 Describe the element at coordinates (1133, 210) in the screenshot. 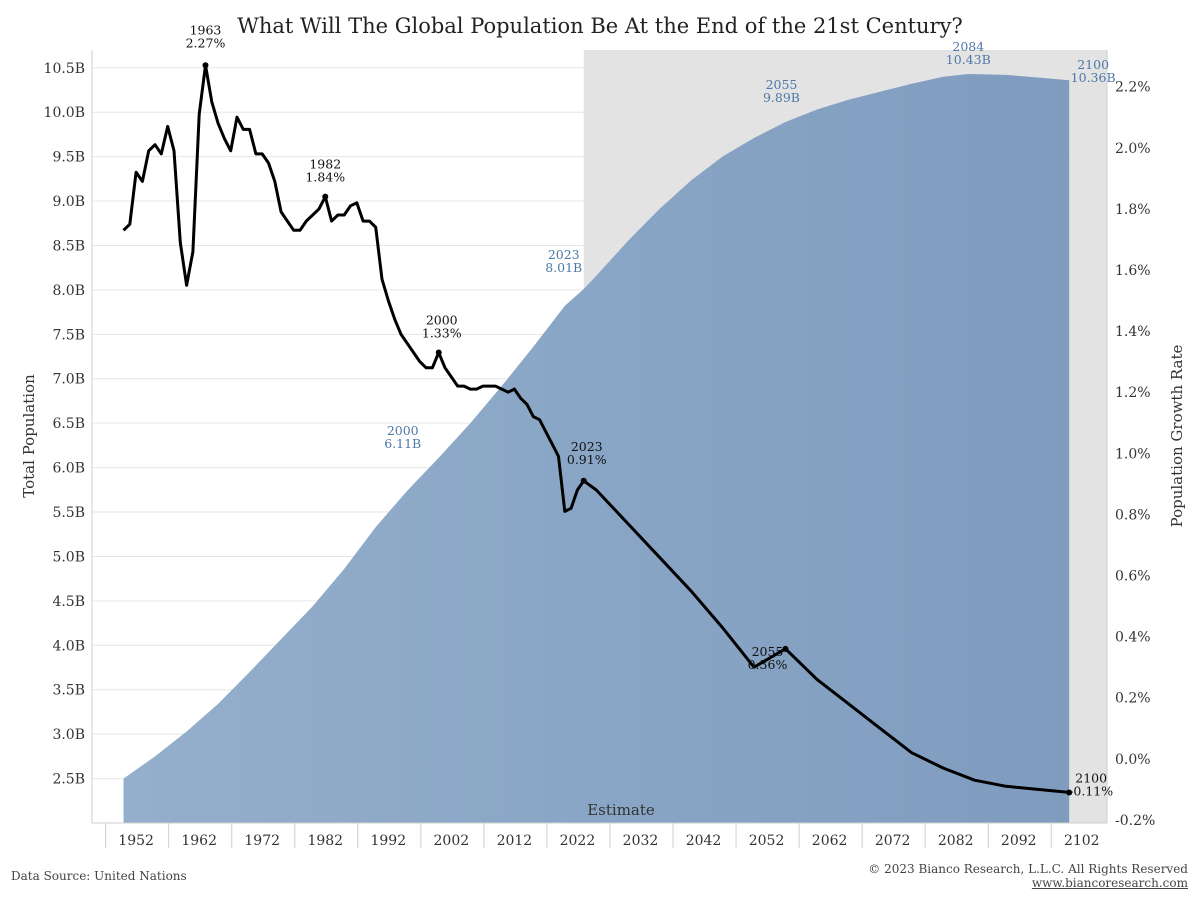

I see `y2-tick-label: 1.8%` at that location.